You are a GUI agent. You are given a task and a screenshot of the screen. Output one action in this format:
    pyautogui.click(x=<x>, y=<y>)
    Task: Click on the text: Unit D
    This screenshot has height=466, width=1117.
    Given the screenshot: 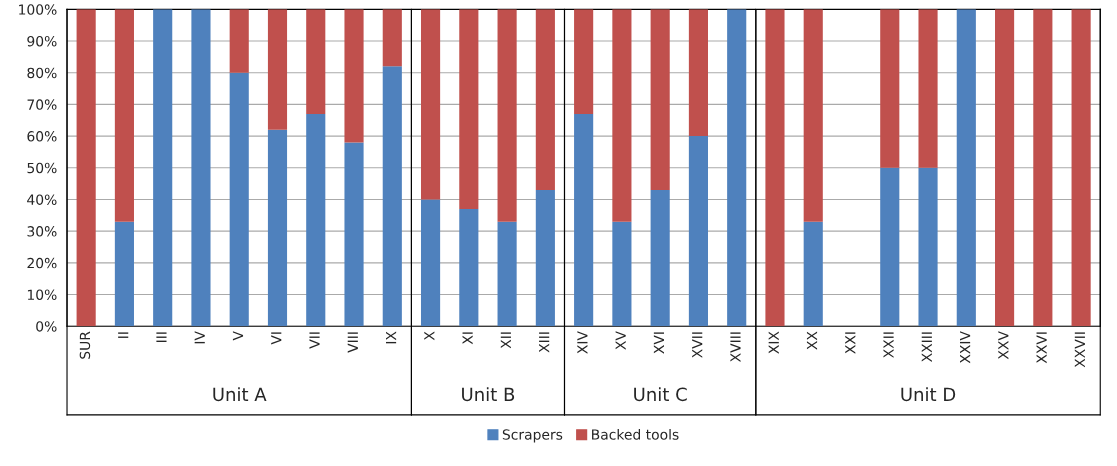 What is the action you would take?
    pyautogui.click(x=928, y=394)
    